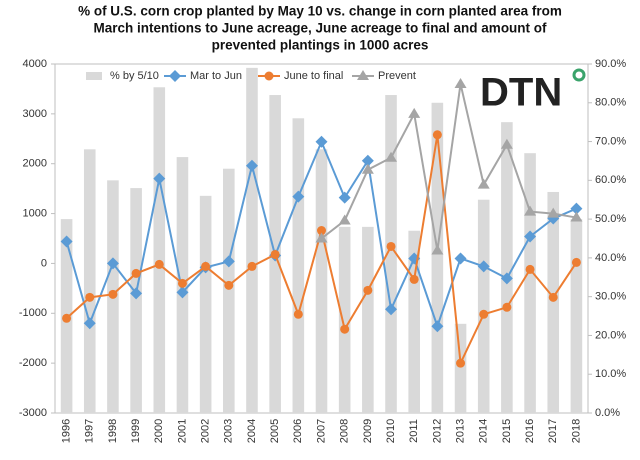 The image size is (640, 460). Describe the element at coordinates (610, 335) in the screenshot. I see `y2-tick-label: 20.0%` at that location.